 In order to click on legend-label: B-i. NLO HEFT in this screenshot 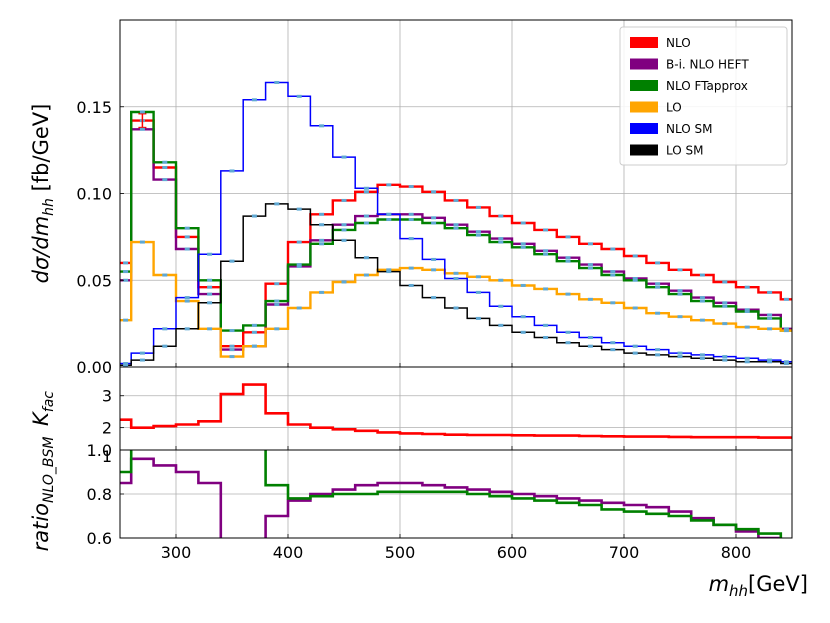, I will do `click(707, 65)`.